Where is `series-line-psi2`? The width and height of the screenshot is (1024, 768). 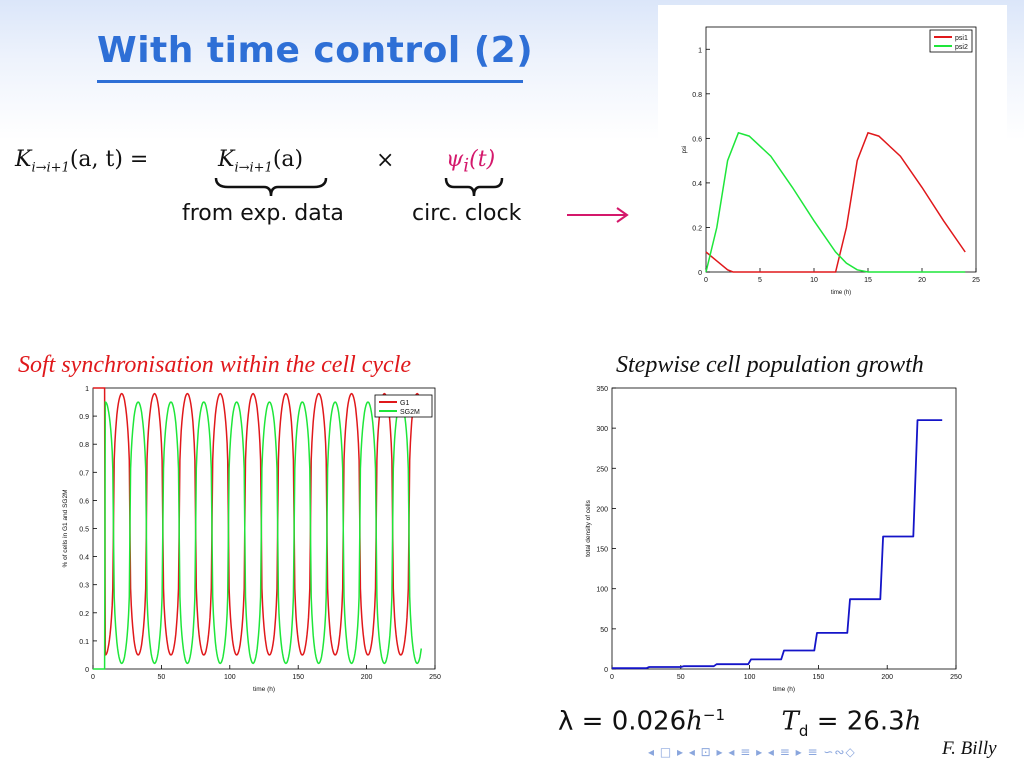
series-line-psi2 is located at coordinates (835, 202).